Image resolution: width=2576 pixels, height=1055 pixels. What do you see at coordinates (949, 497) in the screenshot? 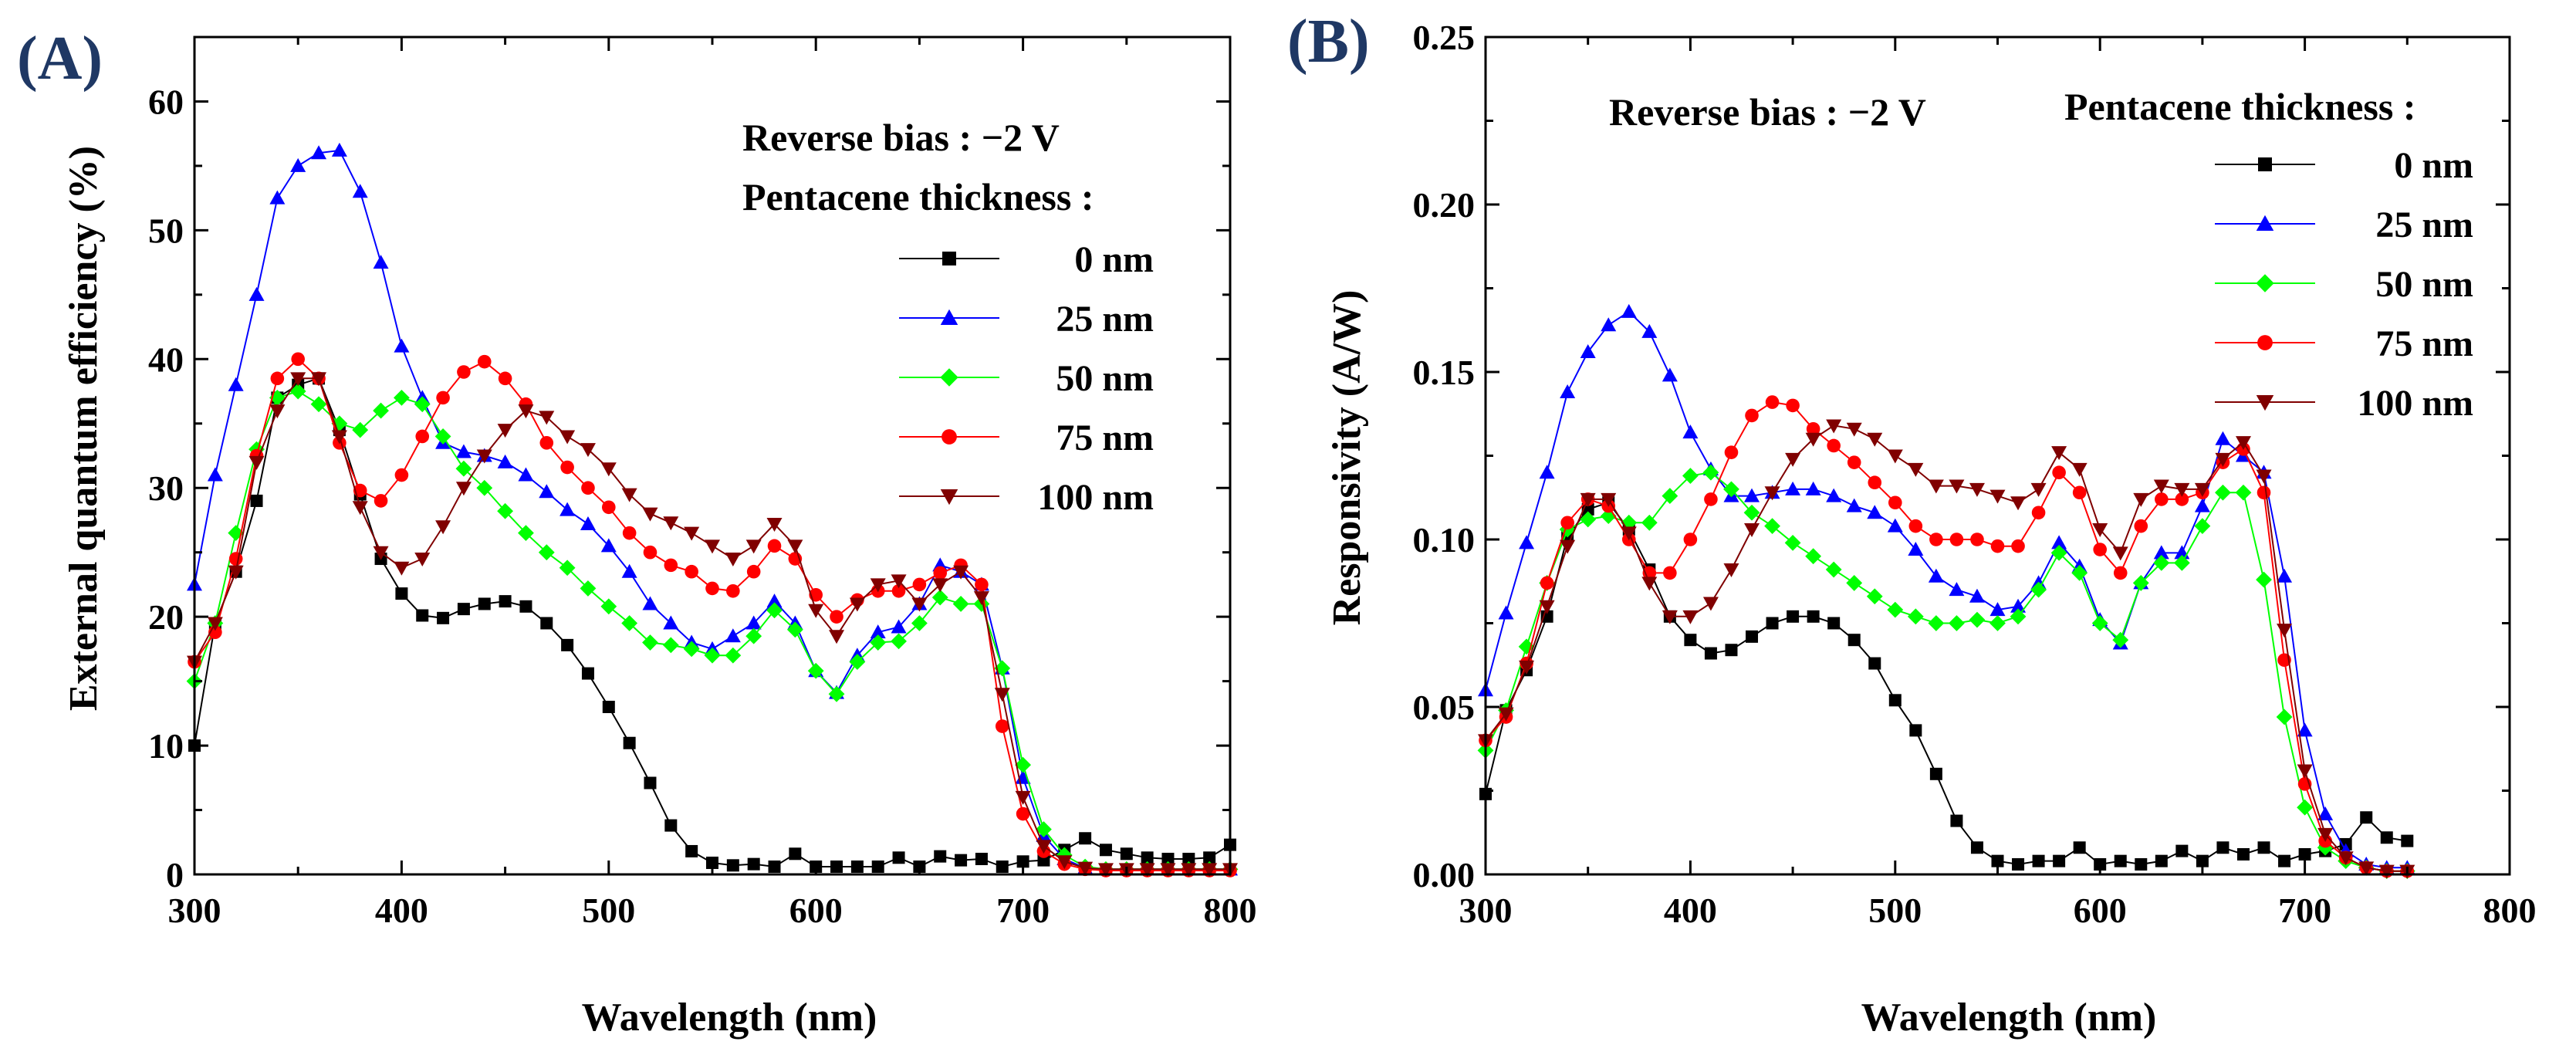
I see `panel-a-legend-marker-100-nm` at bounding box center [949, 497].